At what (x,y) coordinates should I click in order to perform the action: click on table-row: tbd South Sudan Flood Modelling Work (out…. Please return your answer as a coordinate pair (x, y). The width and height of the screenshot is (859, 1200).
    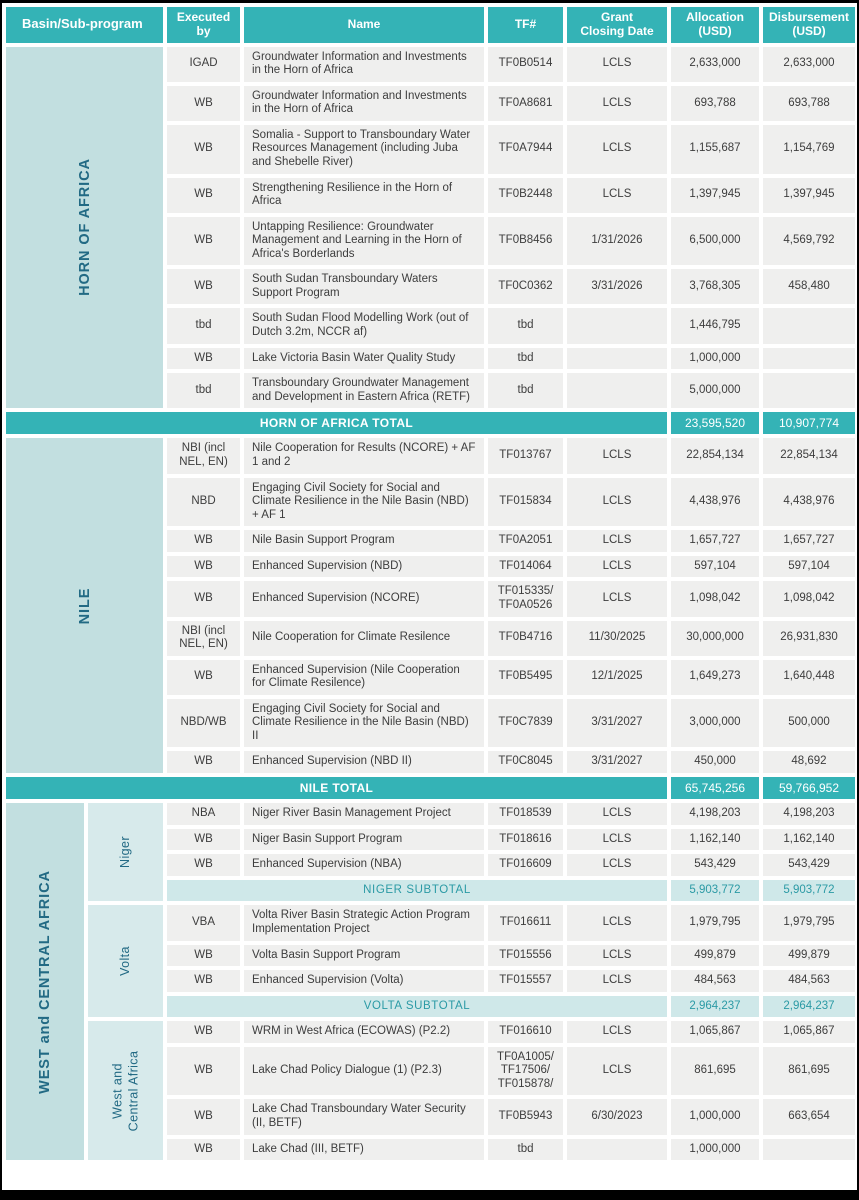
    Looking at the image, I should click on (430, 326).